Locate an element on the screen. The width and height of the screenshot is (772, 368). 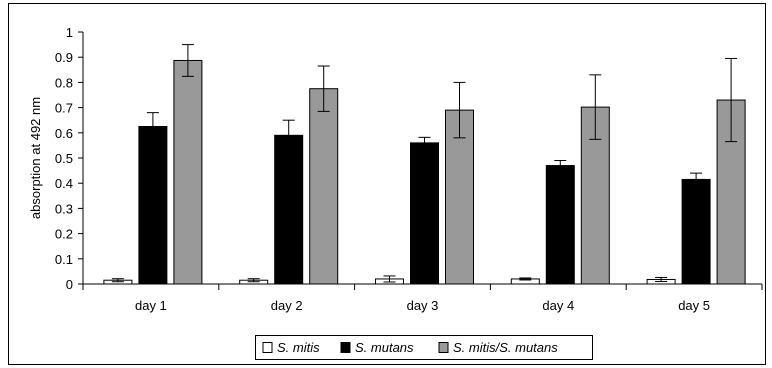
x-tick-label: day 2 is located at coordinates (287, 305).